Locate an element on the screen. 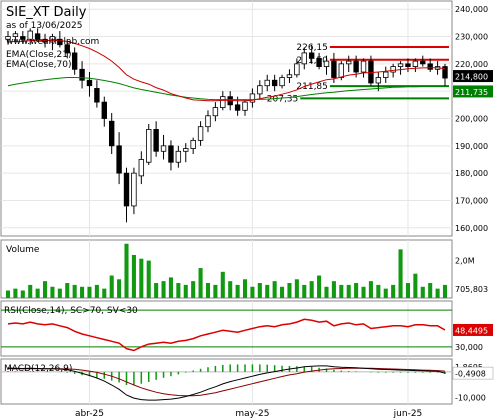 This screenshot has width=496, height=420. price-tick-label: 230,000 is located at coordinates (471, 37).